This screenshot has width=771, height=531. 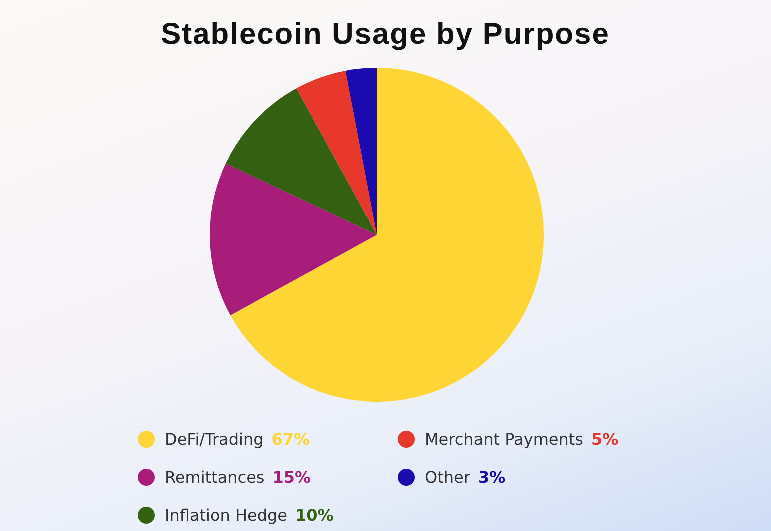 I want to click on data-label: 3%, so click(x=492, y=477).